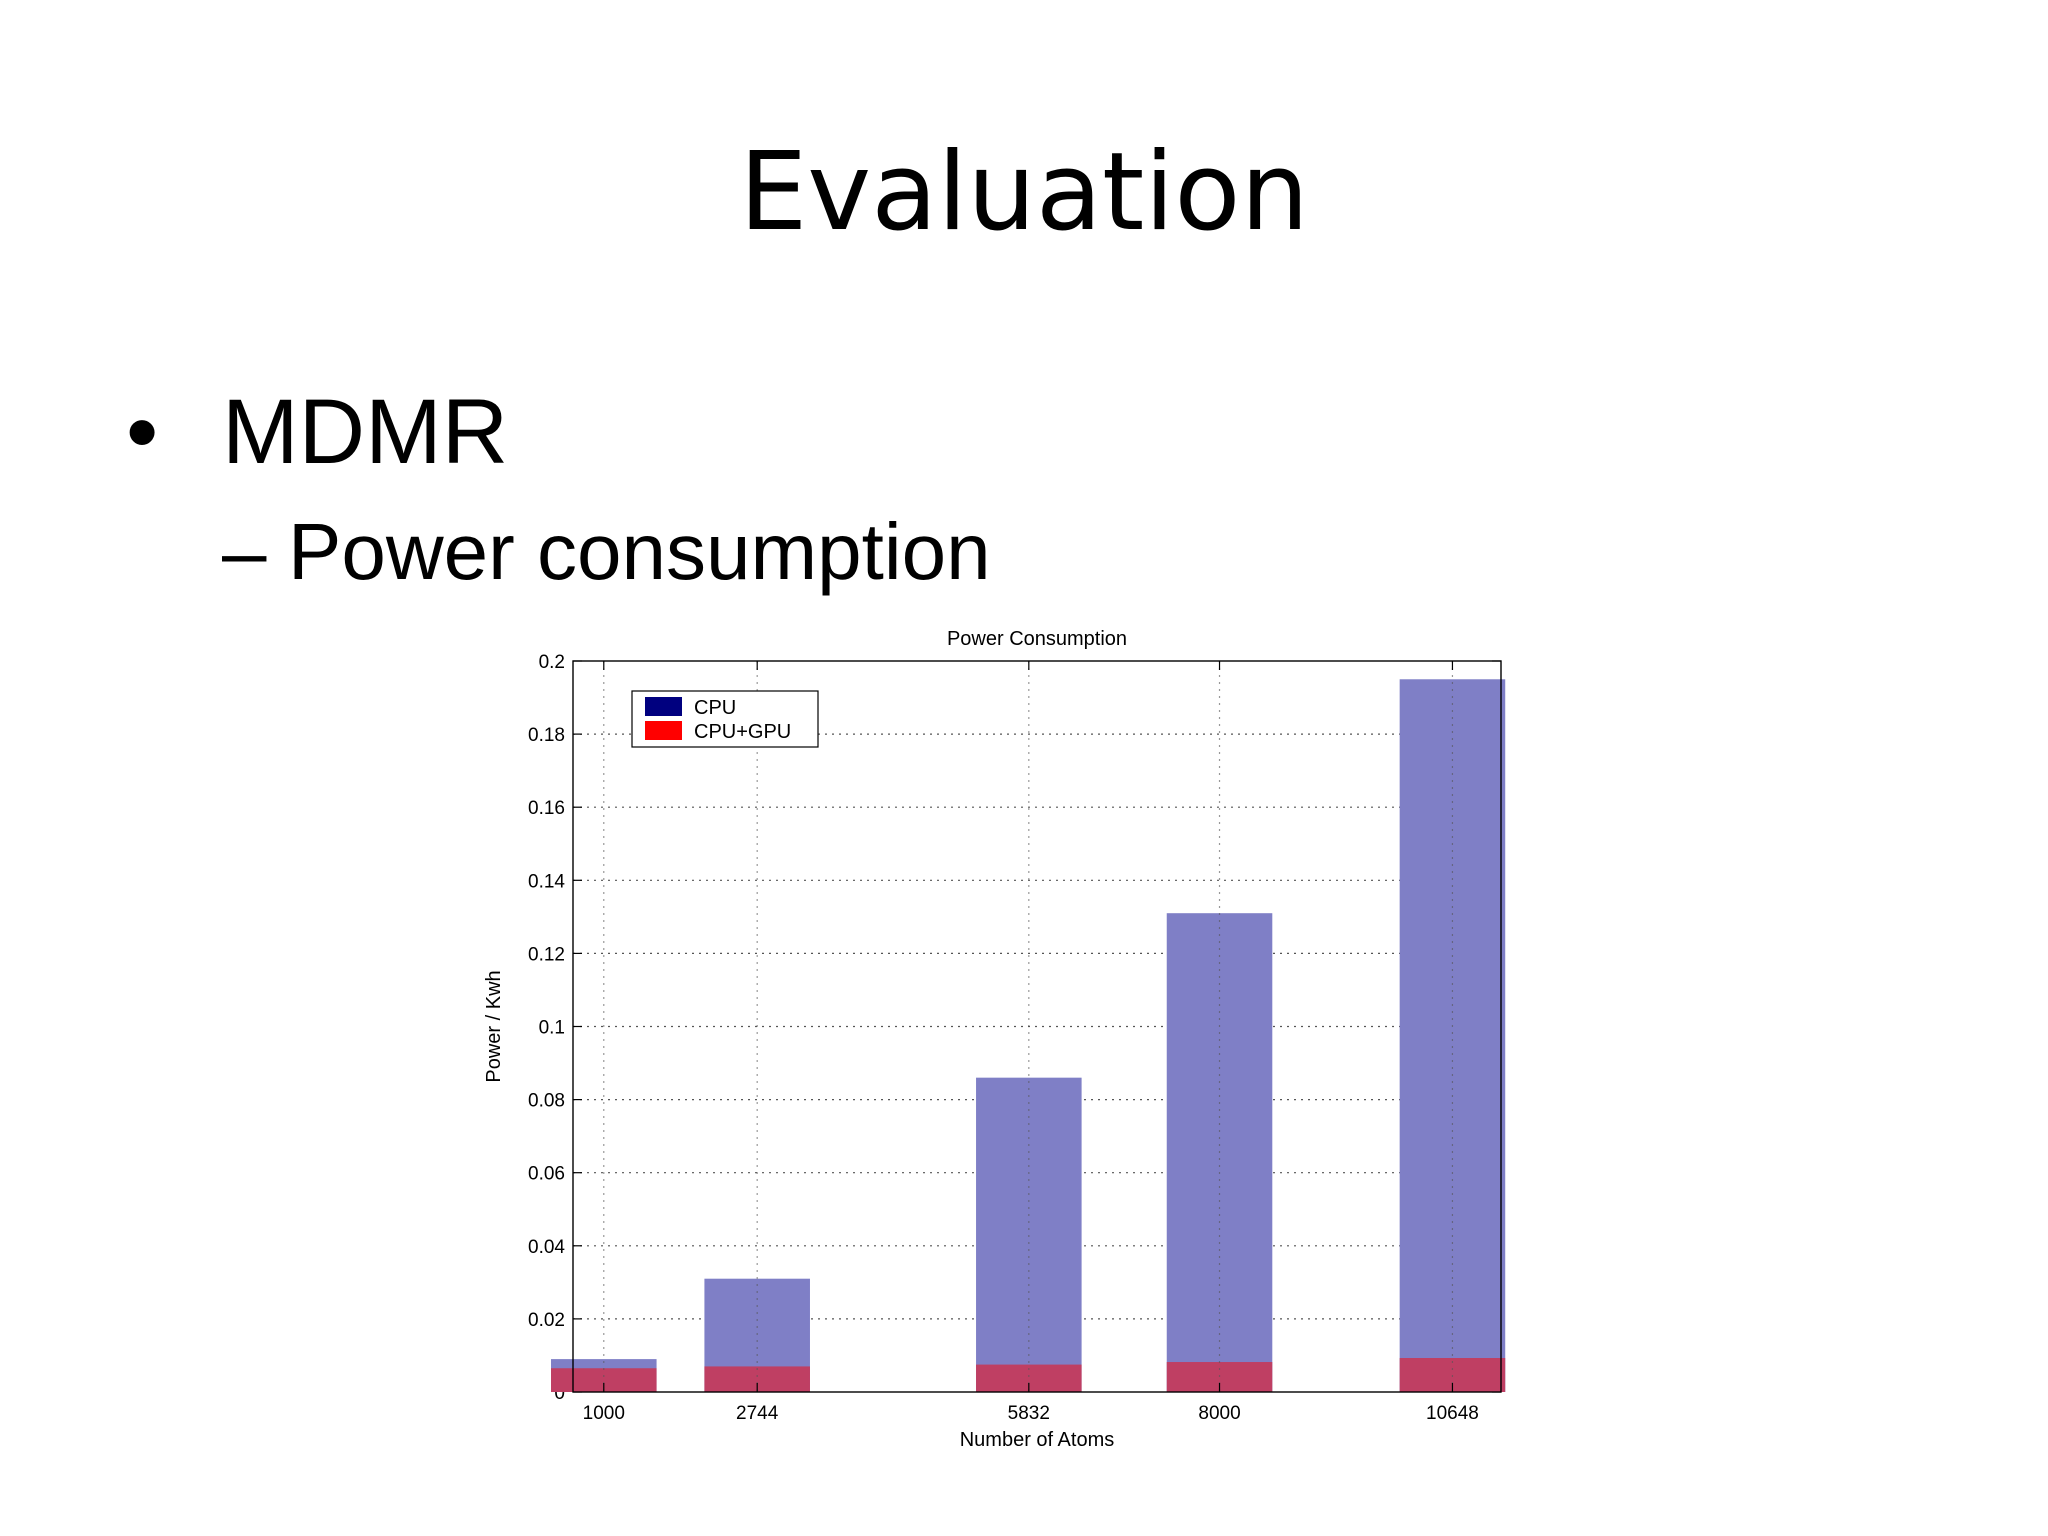  What do you see at coordinates (546, 1101) in the screenshot?
I see `y-tick-label: 0.08` at bounding box center [546, 1101].